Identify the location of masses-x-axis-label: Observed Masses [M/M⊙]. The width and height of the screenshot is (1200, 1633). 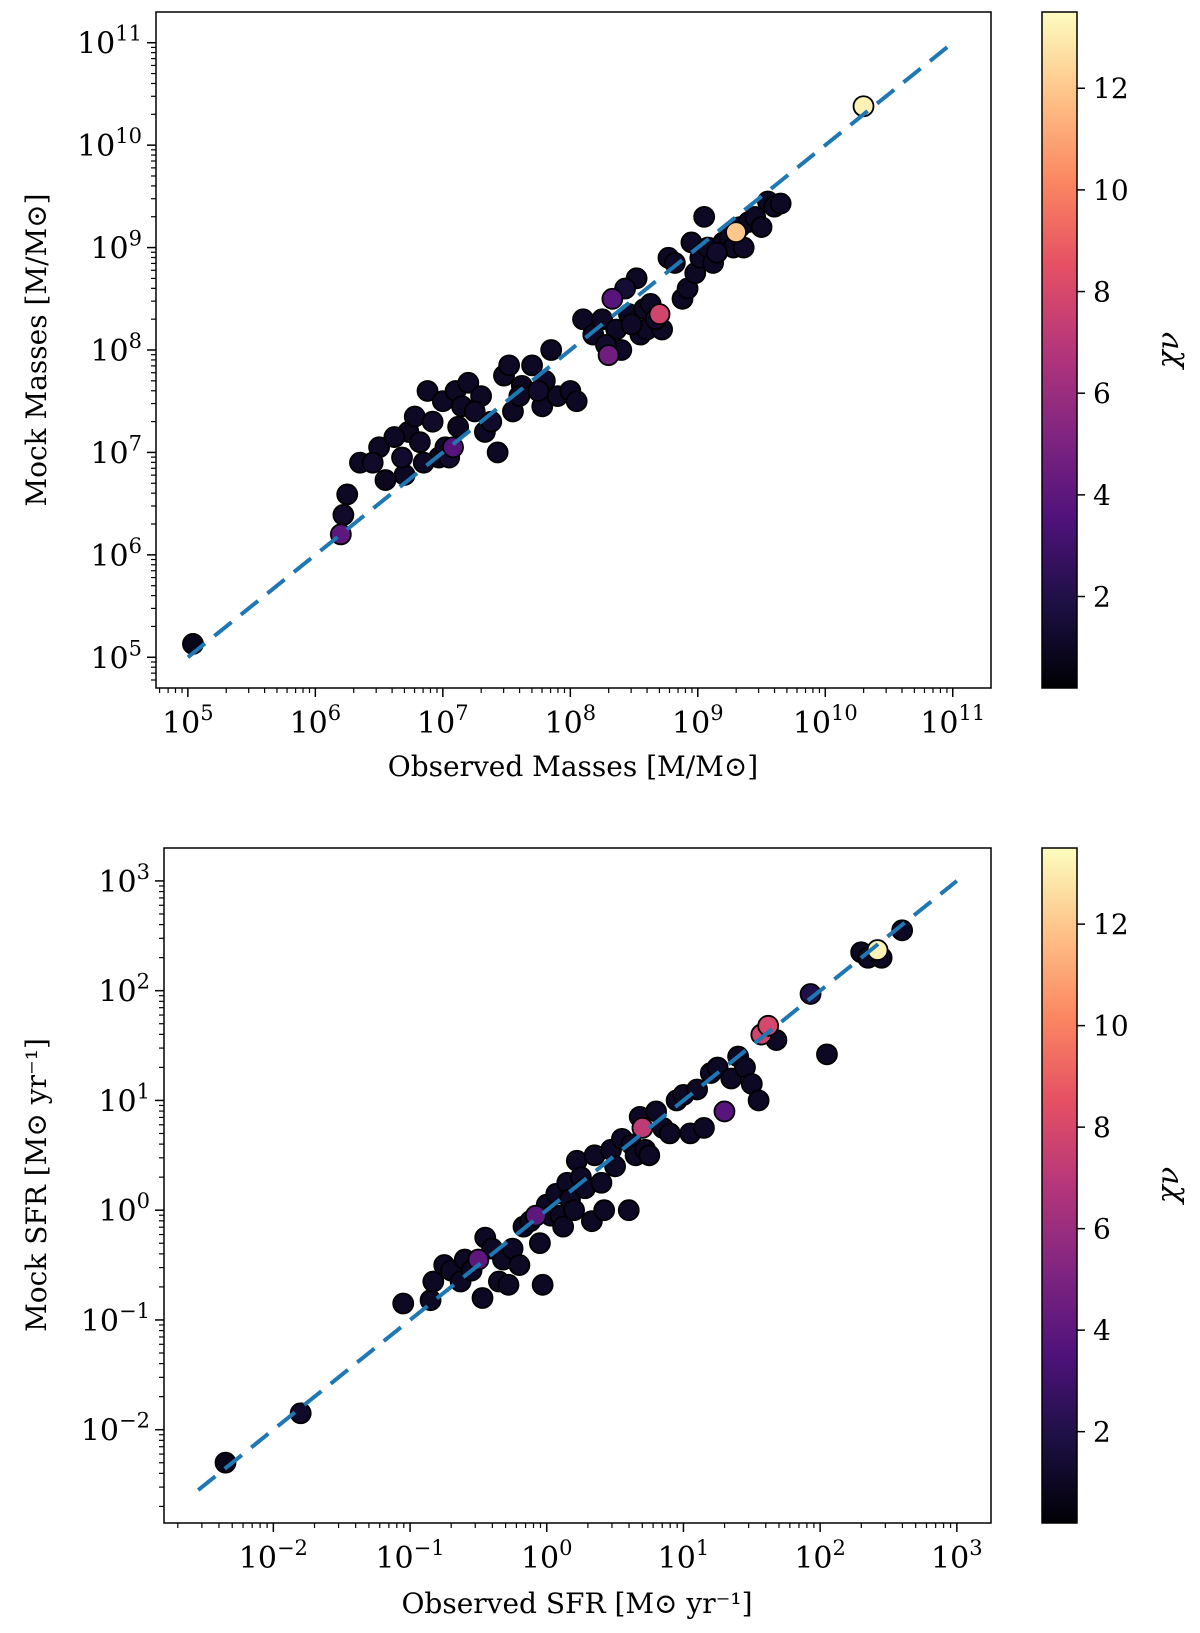
(573, 766).